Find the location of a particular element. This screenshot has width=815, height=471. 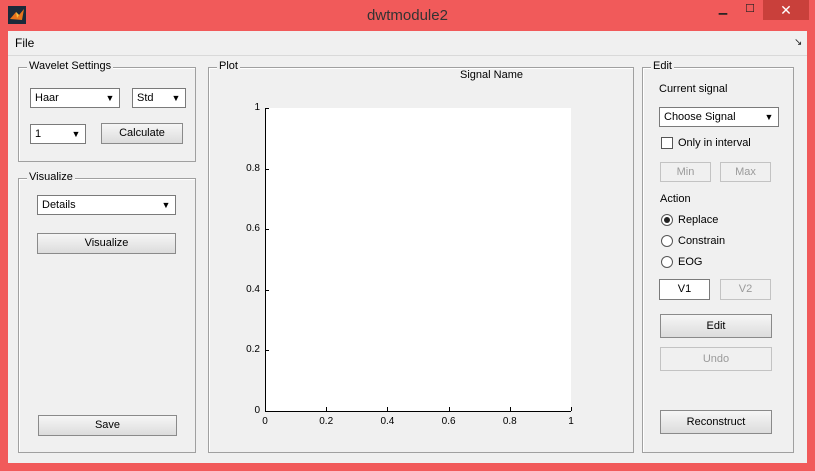

calculate-button: Calculate is located at coordinates (142, 133).